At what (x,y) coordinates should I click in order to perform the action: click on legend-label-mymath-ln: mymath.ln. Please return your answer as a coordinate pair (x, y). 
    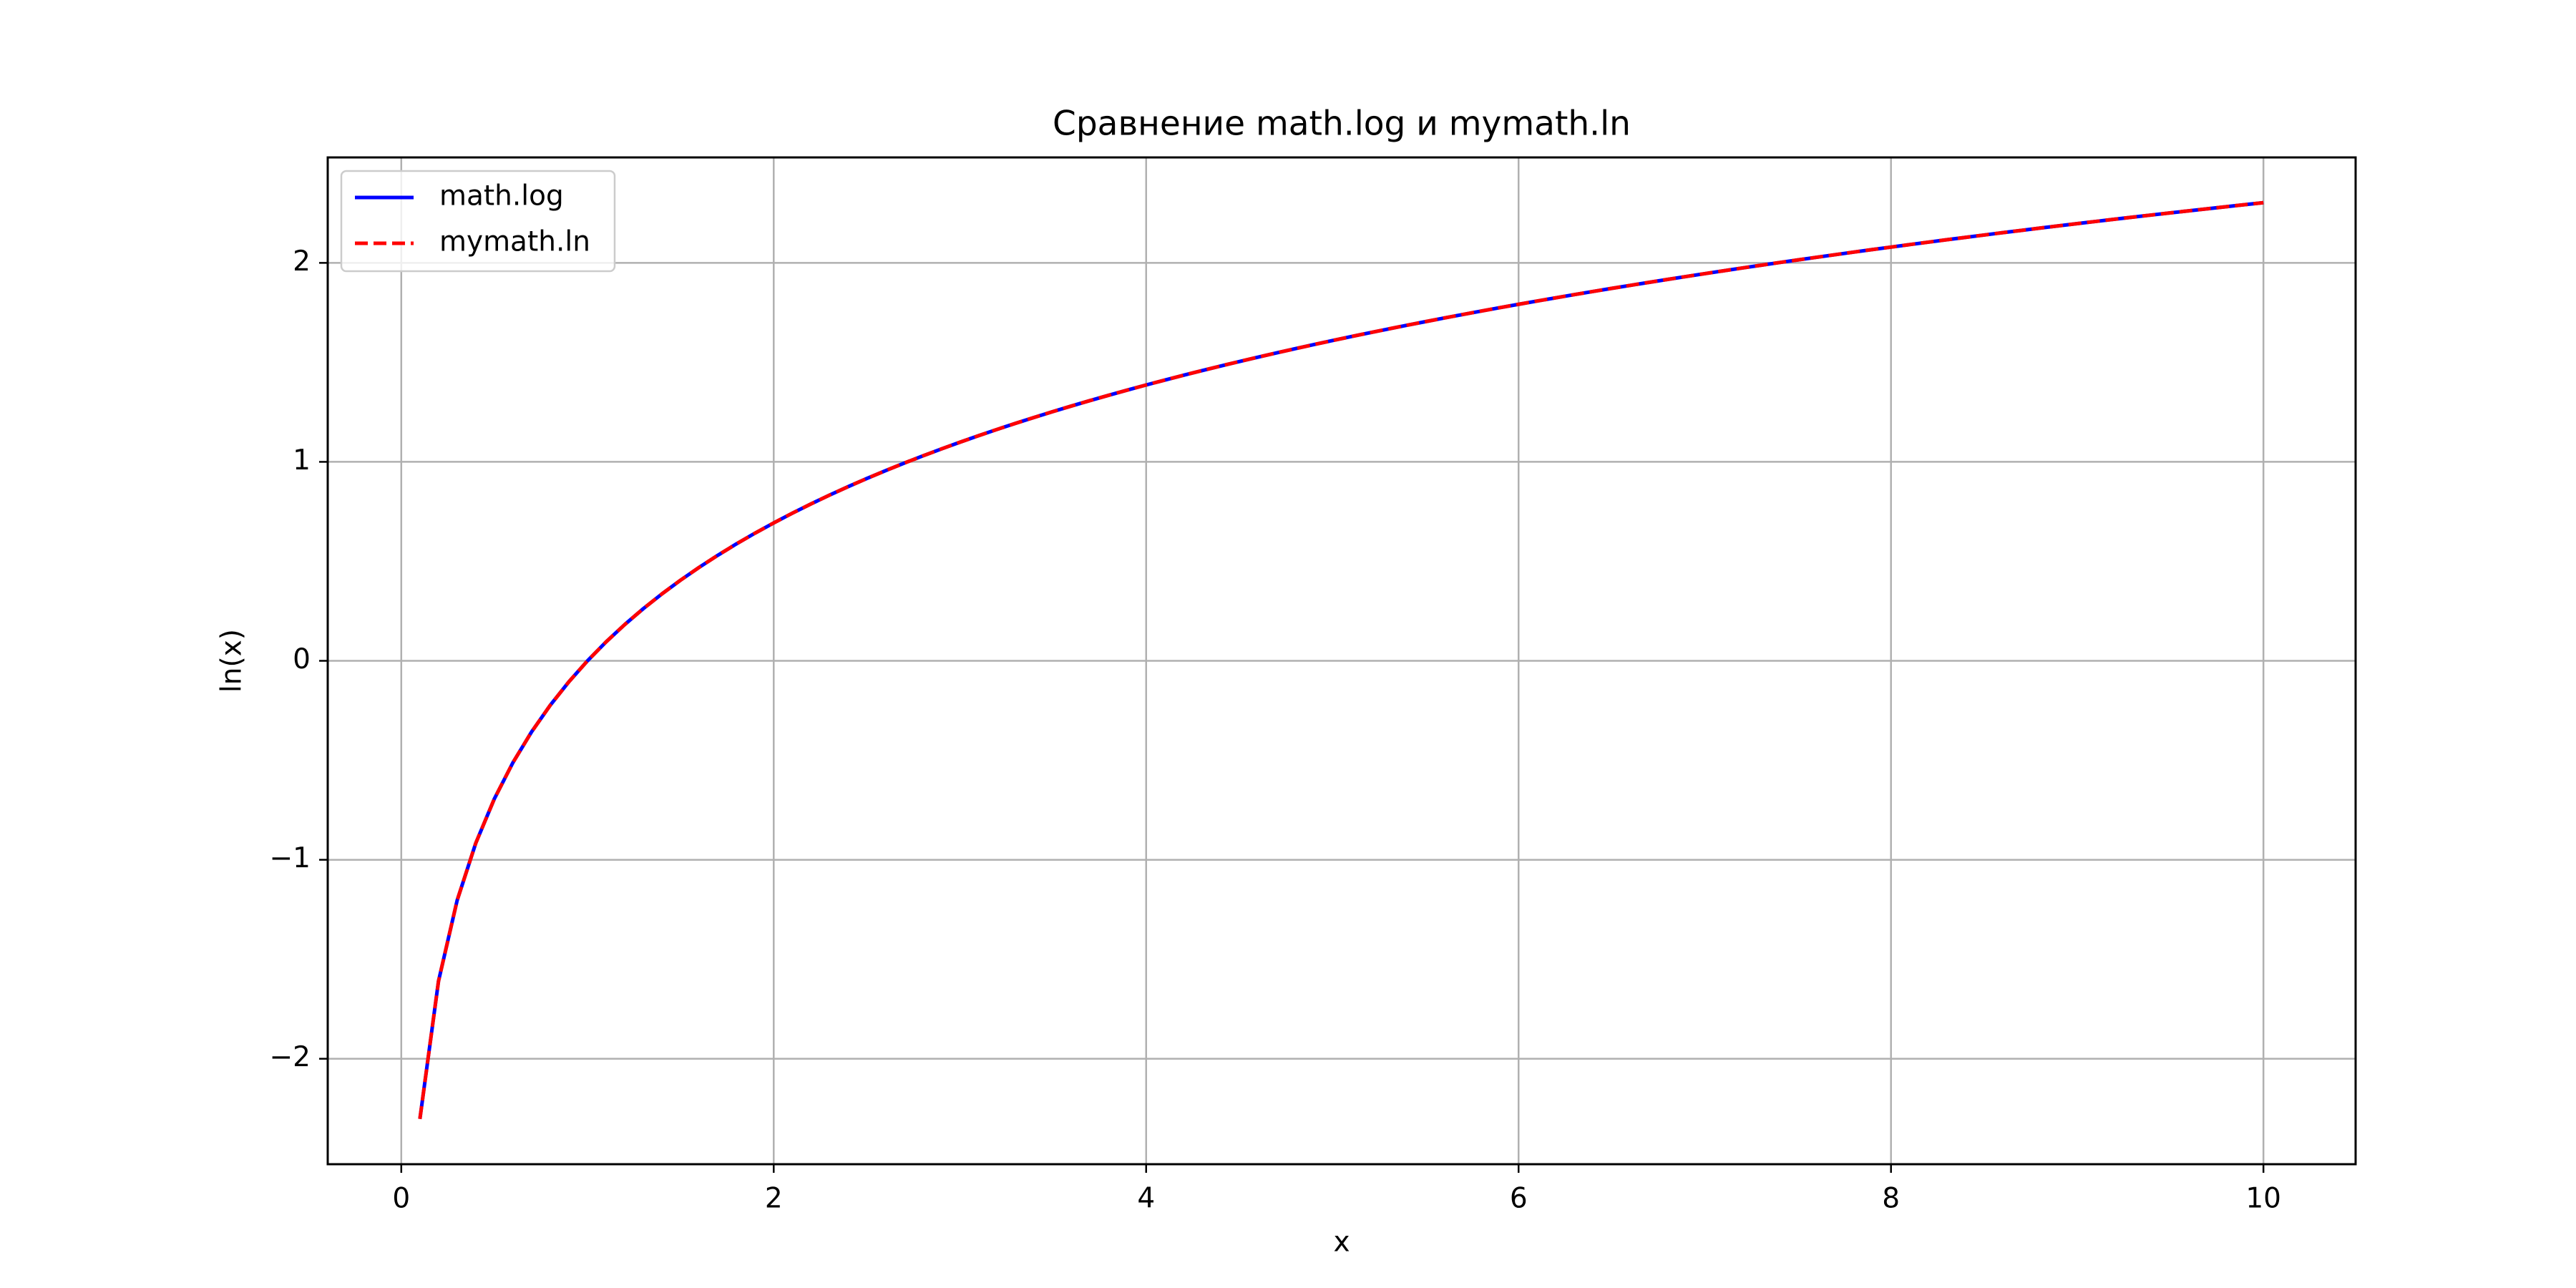
    Looking at the image, I should click on (514, 242).